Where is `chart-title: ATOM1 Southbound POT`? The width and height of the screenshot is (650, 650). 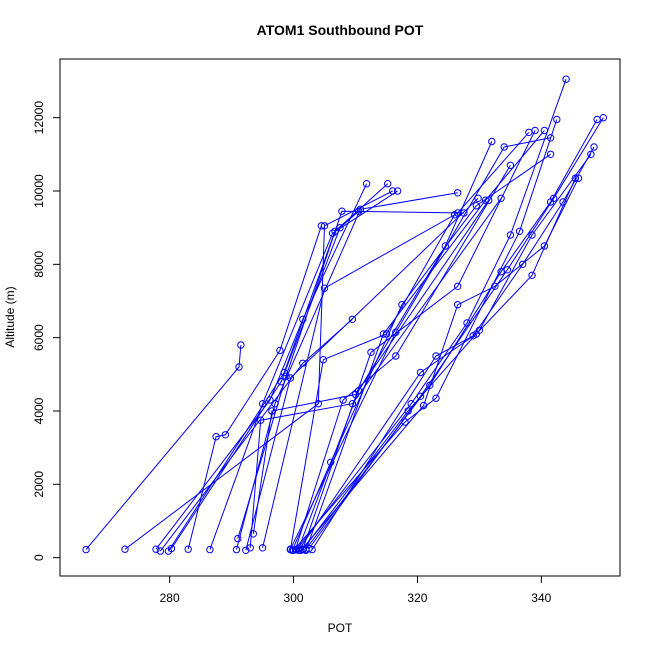 chart-title: ATOM1 Southbound POT is located at coordinates (340, 30).